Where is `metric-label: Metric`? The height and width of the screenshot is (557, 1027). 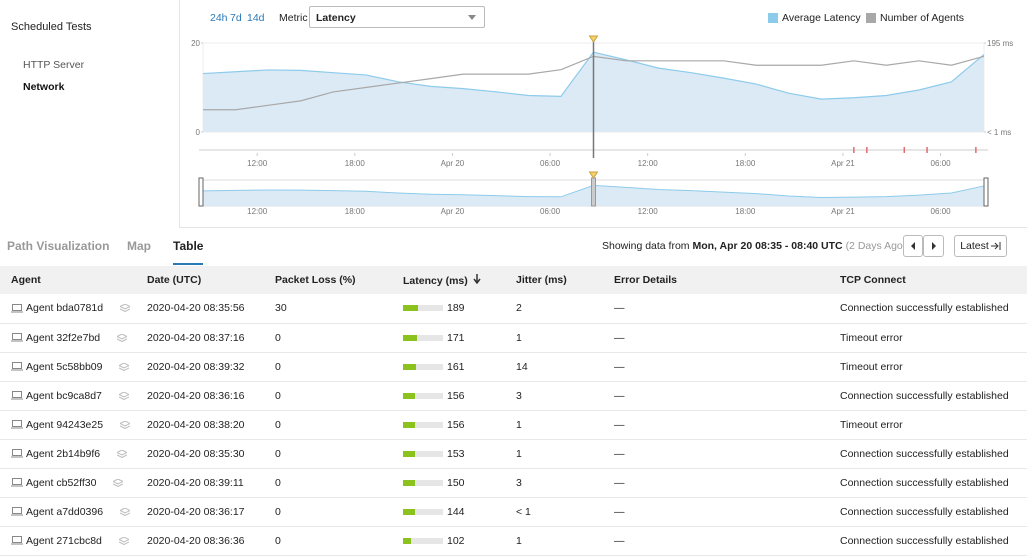 metric-label: Metric is located at coordinates (293, 18).